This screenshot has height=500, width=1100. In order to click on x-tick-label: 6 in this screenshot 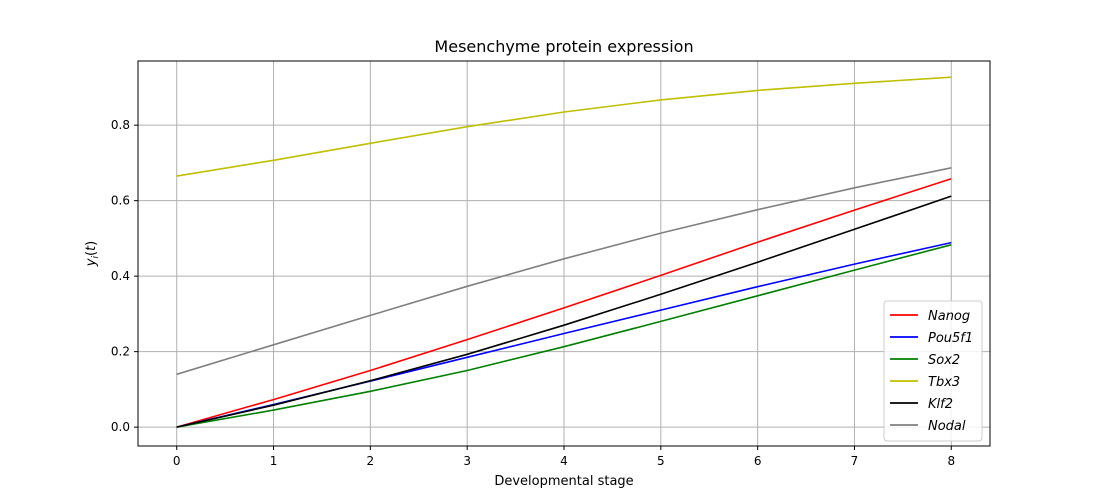, I will do `click(758, 461)`.